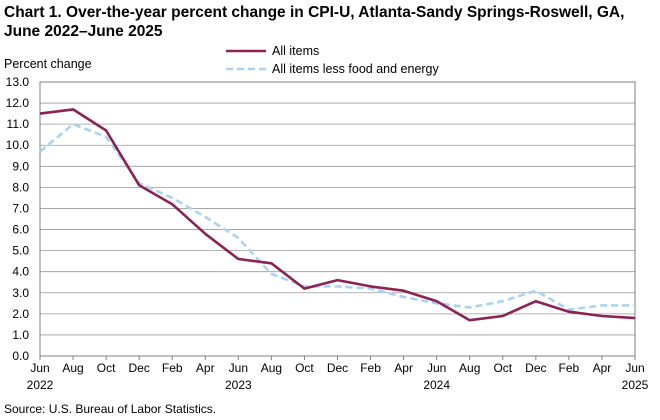 The height and width of the screenshot is (420, 660). I want to click on x-year-label: 2024, so click(436, 385).